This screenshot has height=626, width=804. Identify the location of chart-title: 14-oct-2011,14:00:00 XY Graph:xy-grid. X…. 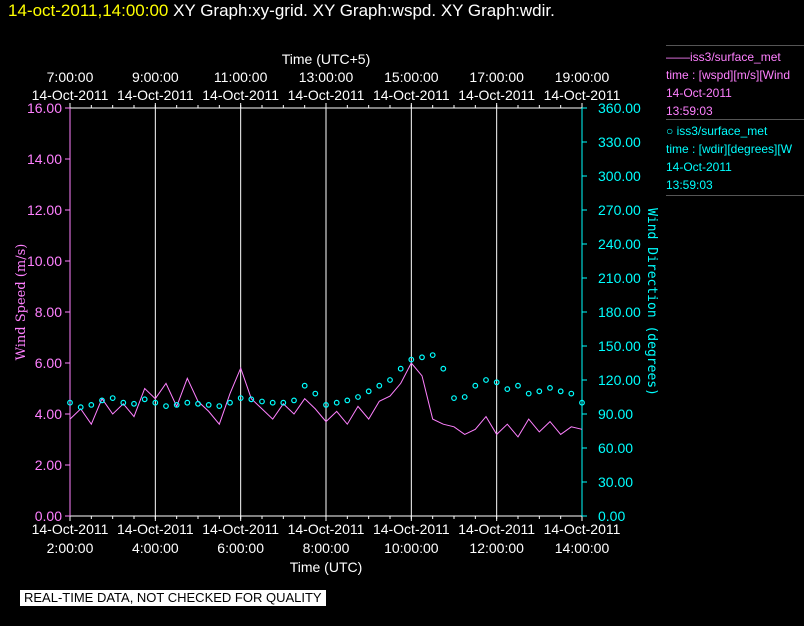
(281, 11).